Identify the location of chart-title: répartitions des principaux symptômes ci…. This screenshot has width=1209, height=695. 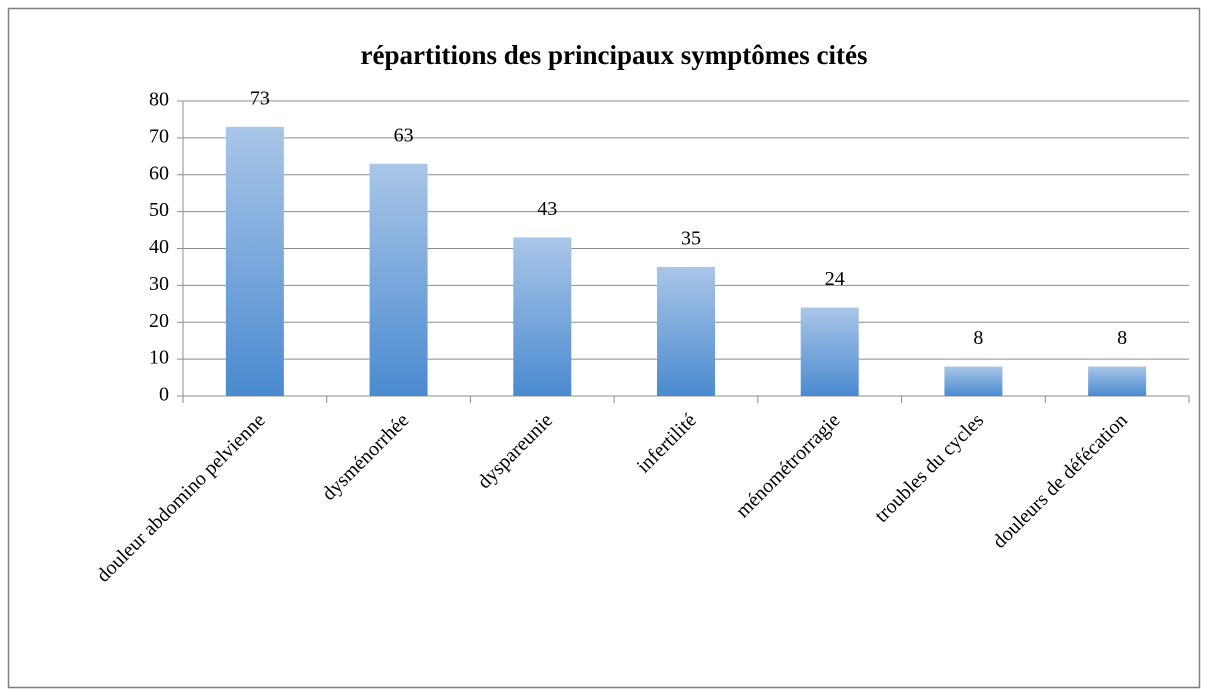
(614, 55).